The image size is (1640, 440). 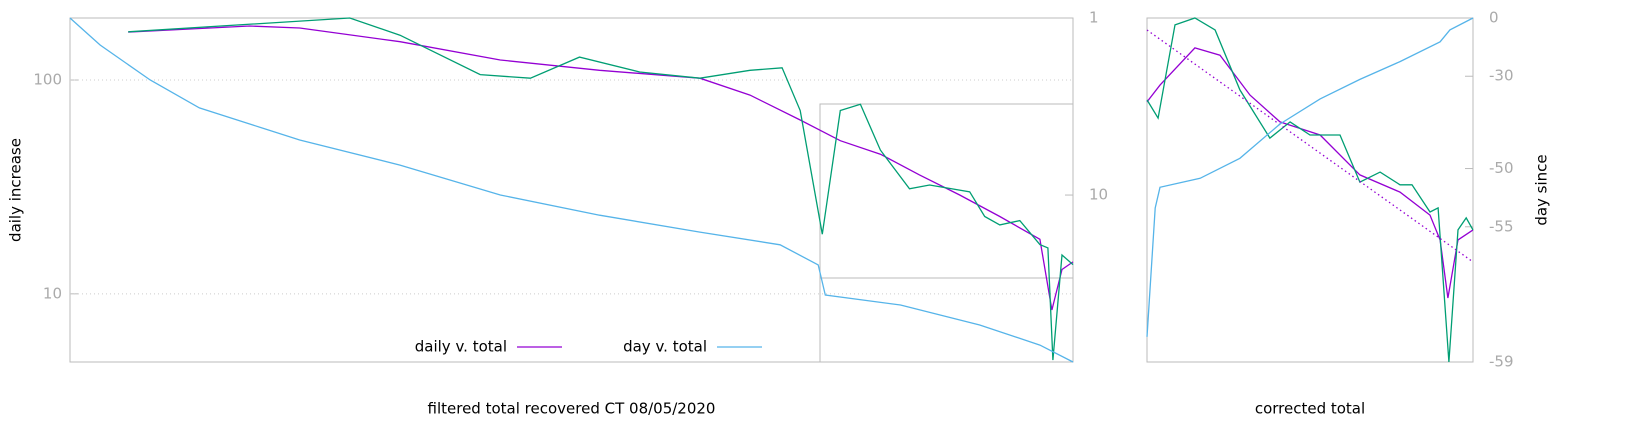 I want to click on legend-label: daily v. total, so click(x=461, y=347).